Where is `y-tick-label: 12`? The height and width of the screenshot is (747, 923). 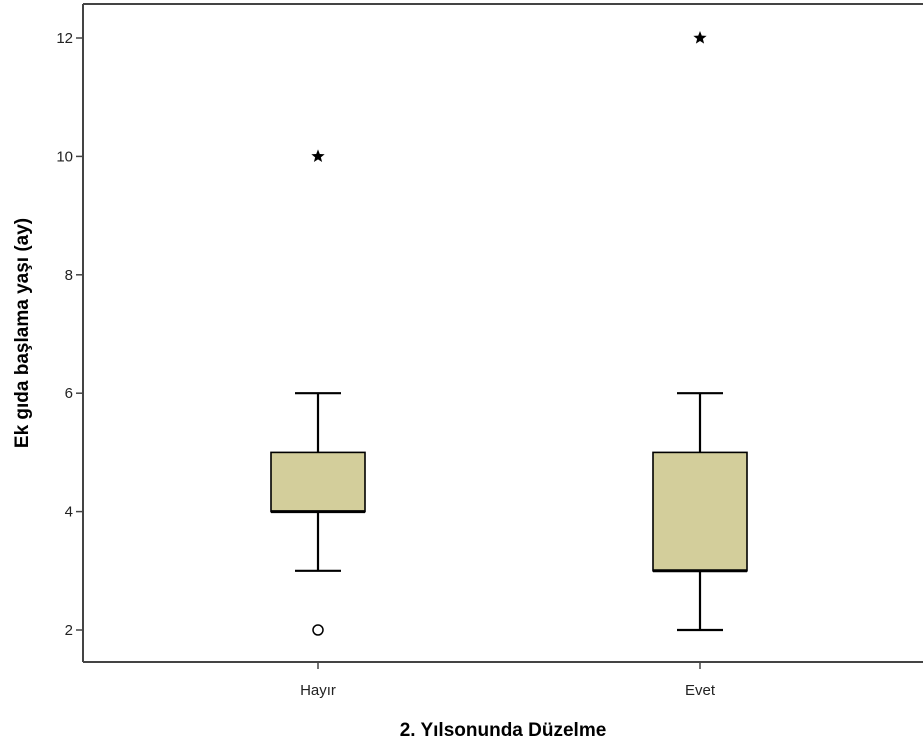
y-tick-label: 12 is located at coordinates (64, 38).